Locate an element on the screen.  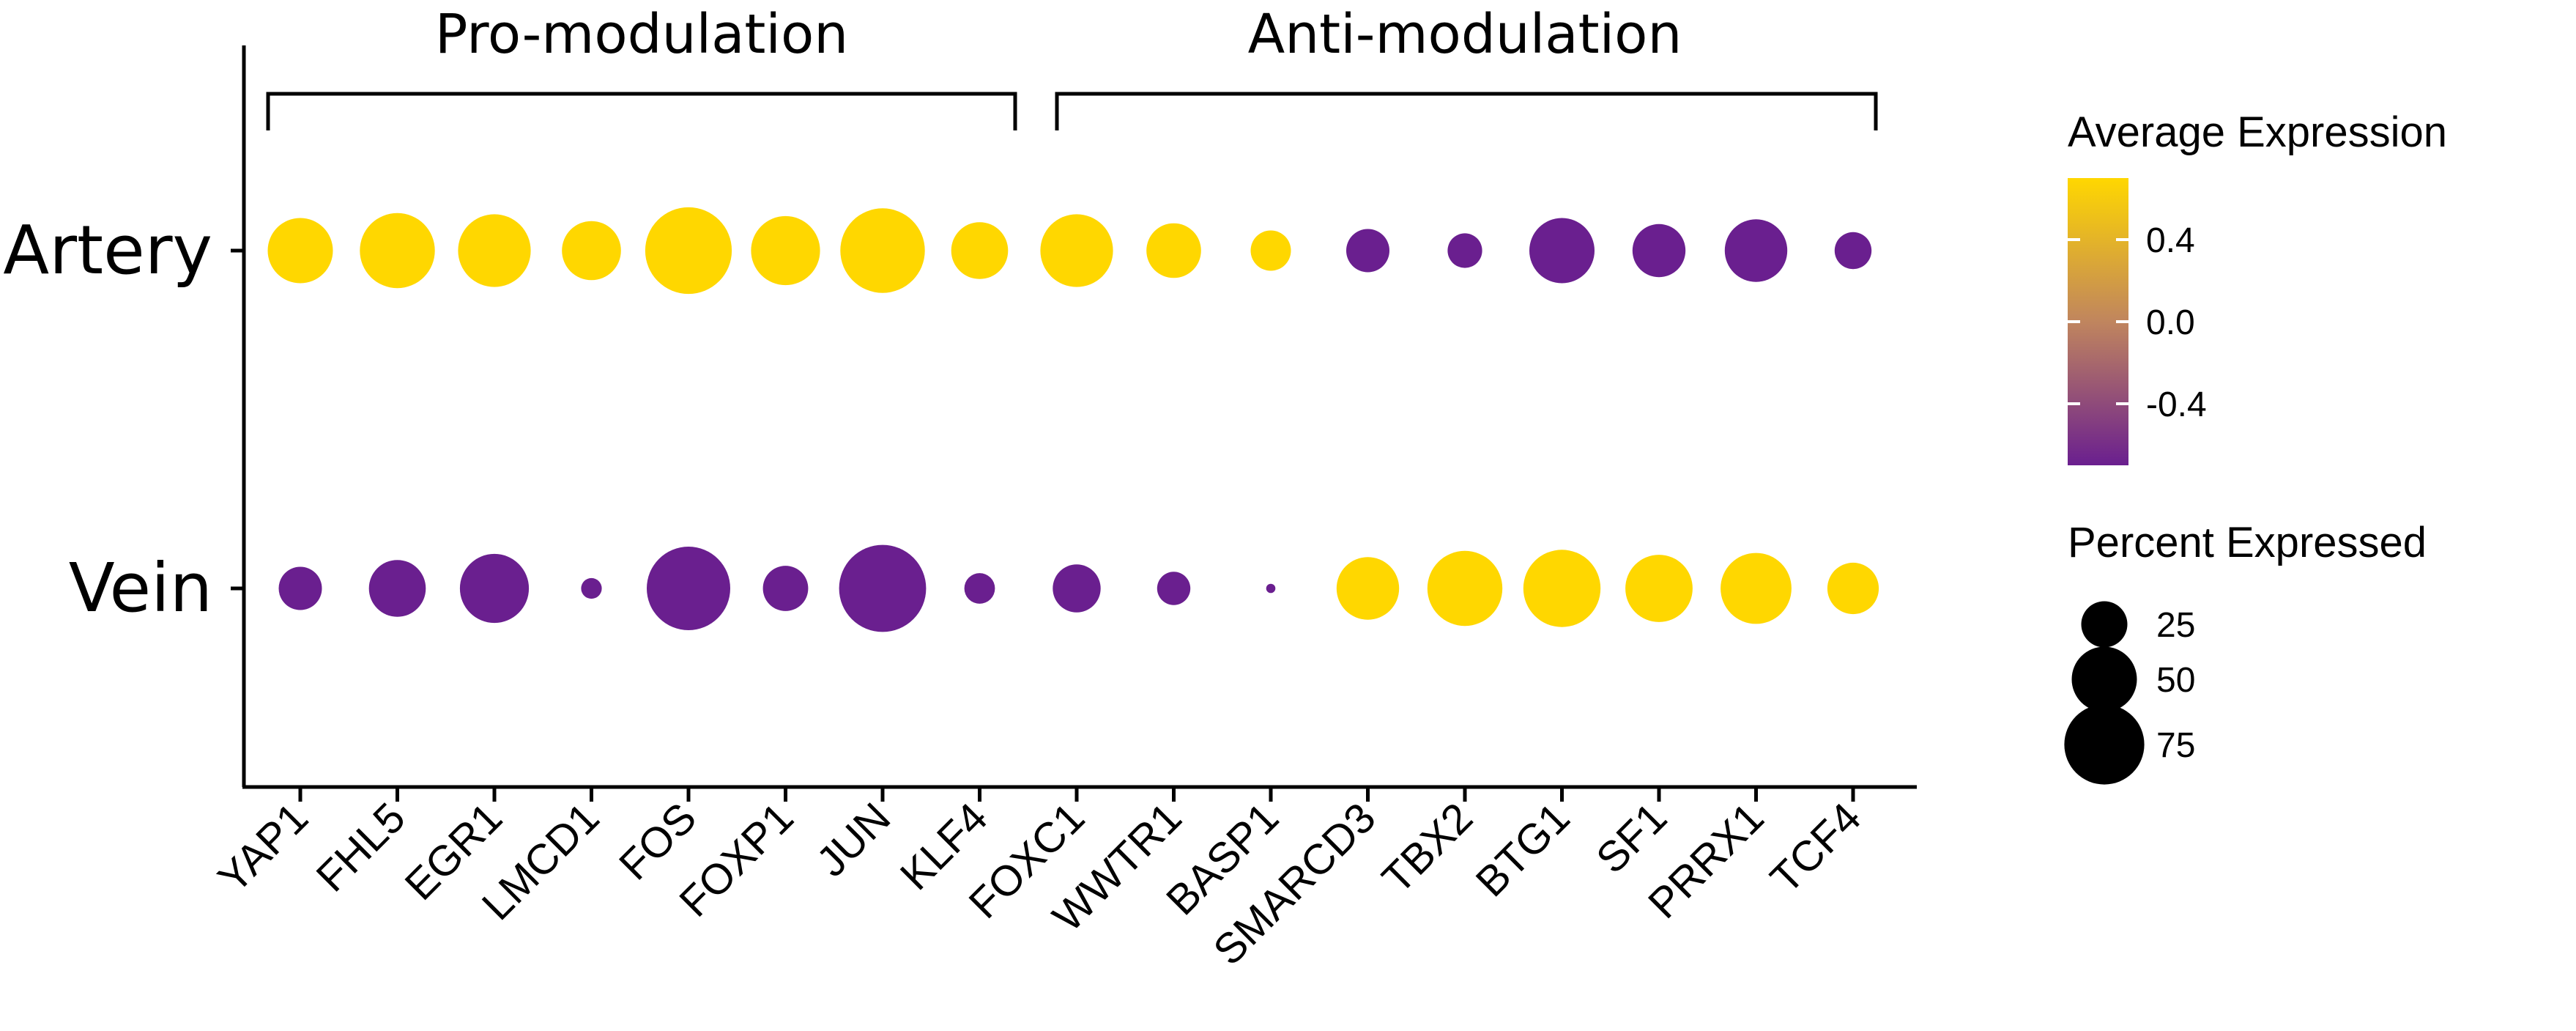
size-legend-label-25: 25 is located at coordinates (2175, 625).